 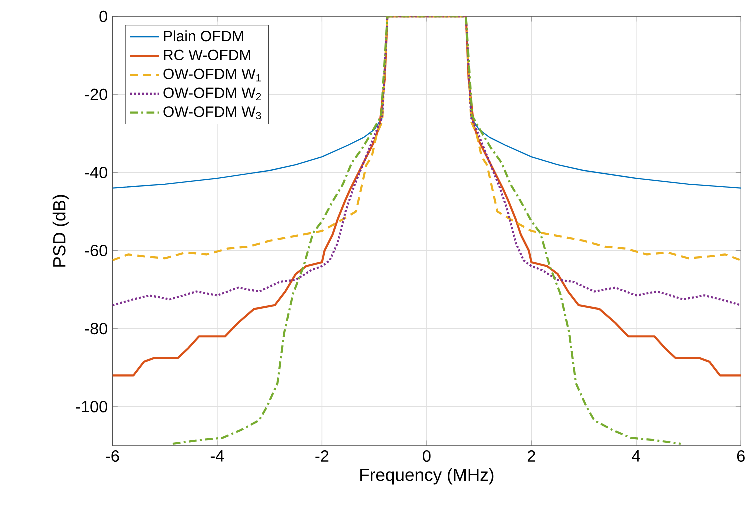 What do you see at coordinates (427, 476) in the screenshot?
I see `x-axis-title: Frequency (MHz)` at bounding box center [427, 476].